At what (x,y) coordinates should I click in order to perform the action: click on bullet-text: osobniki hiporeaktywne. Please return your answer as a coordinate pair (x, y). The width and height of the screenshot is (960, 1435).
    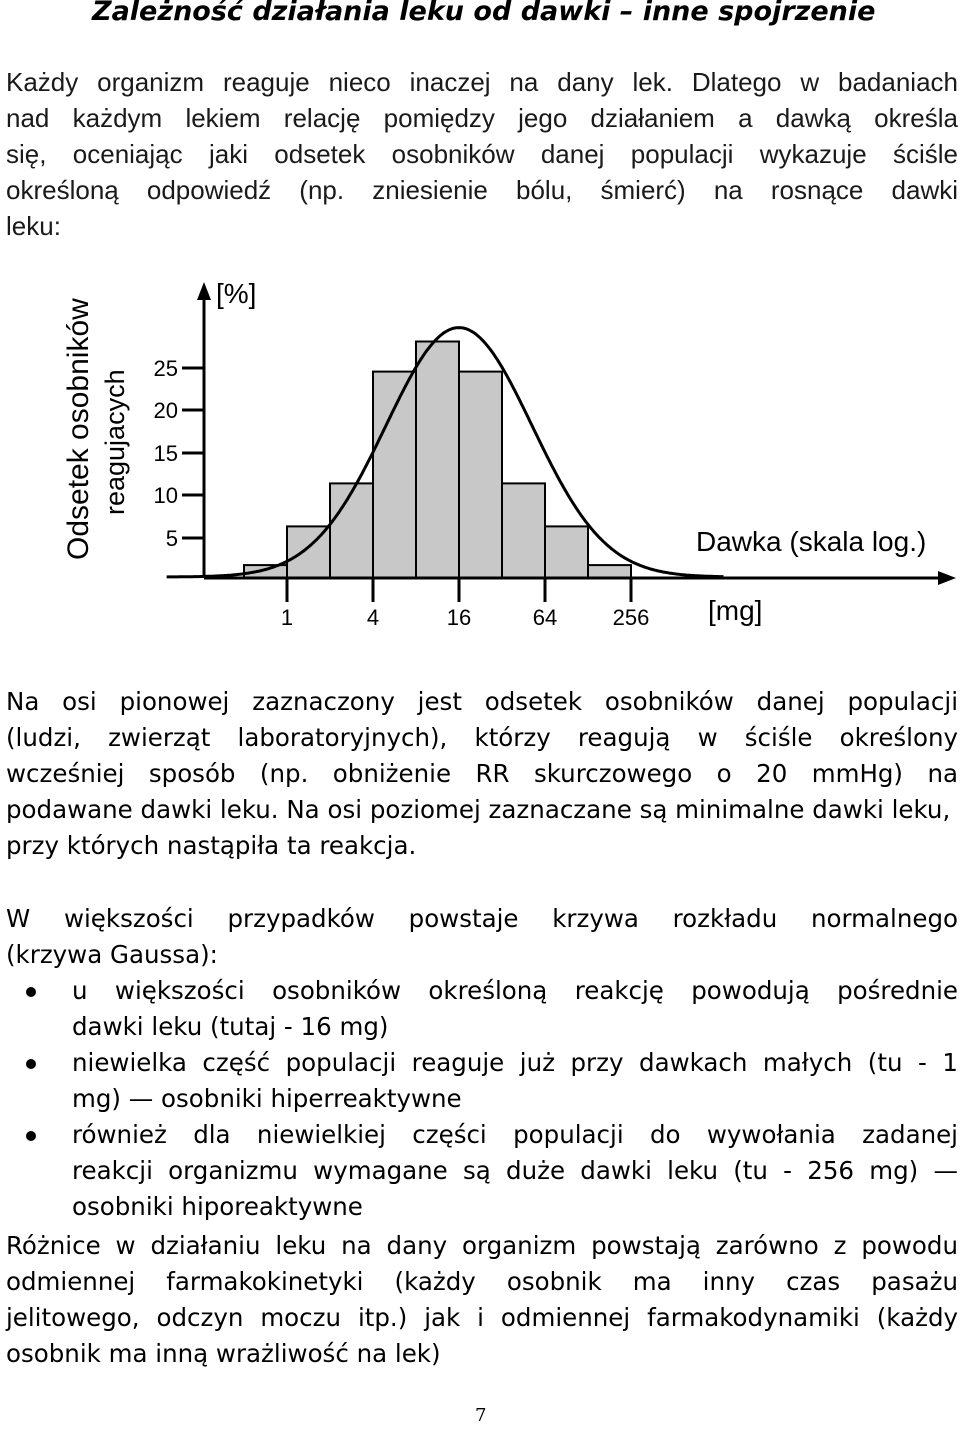
    Looking at the image, I should click on (217, 1206).